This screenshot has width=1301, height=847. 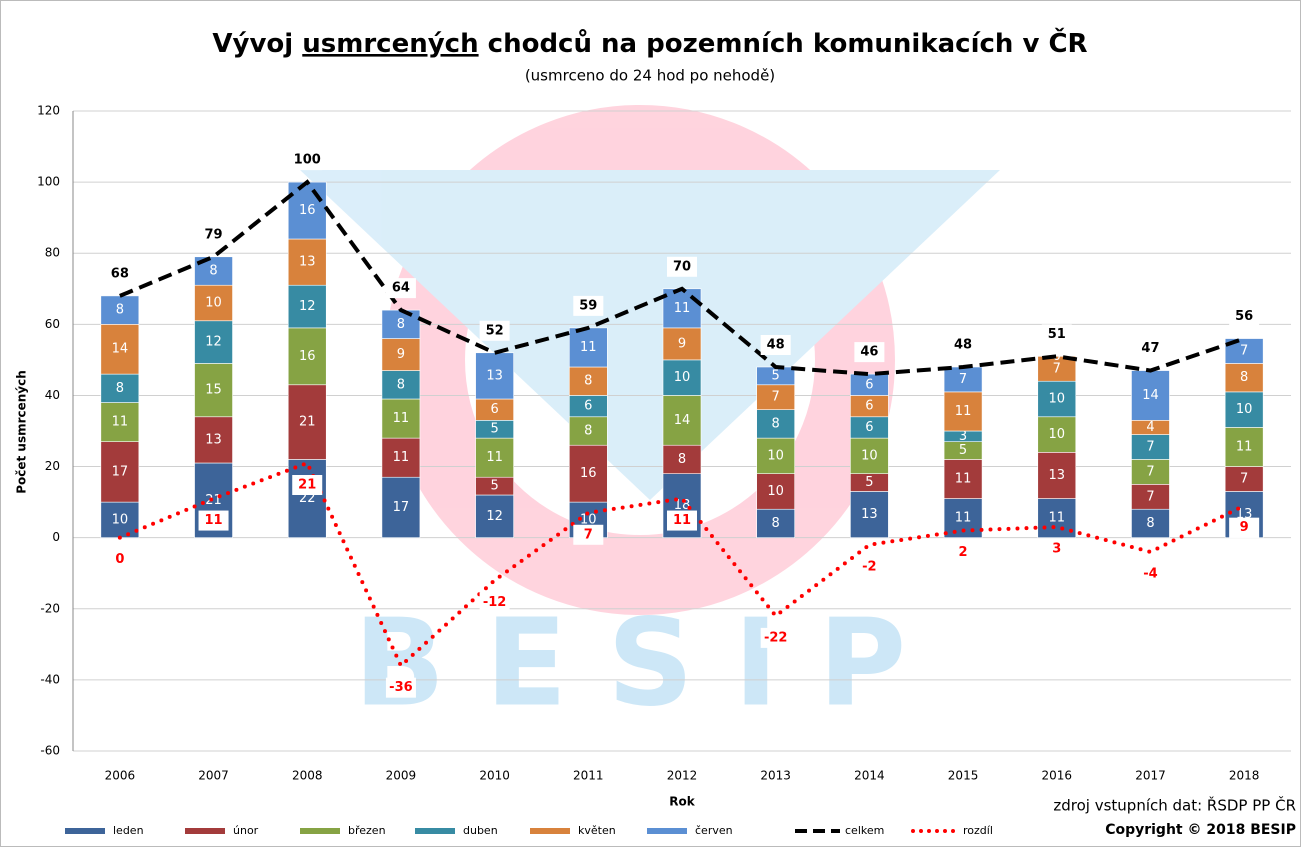 I want to click on y-tick-label: 0, so click(x=56, y=537).